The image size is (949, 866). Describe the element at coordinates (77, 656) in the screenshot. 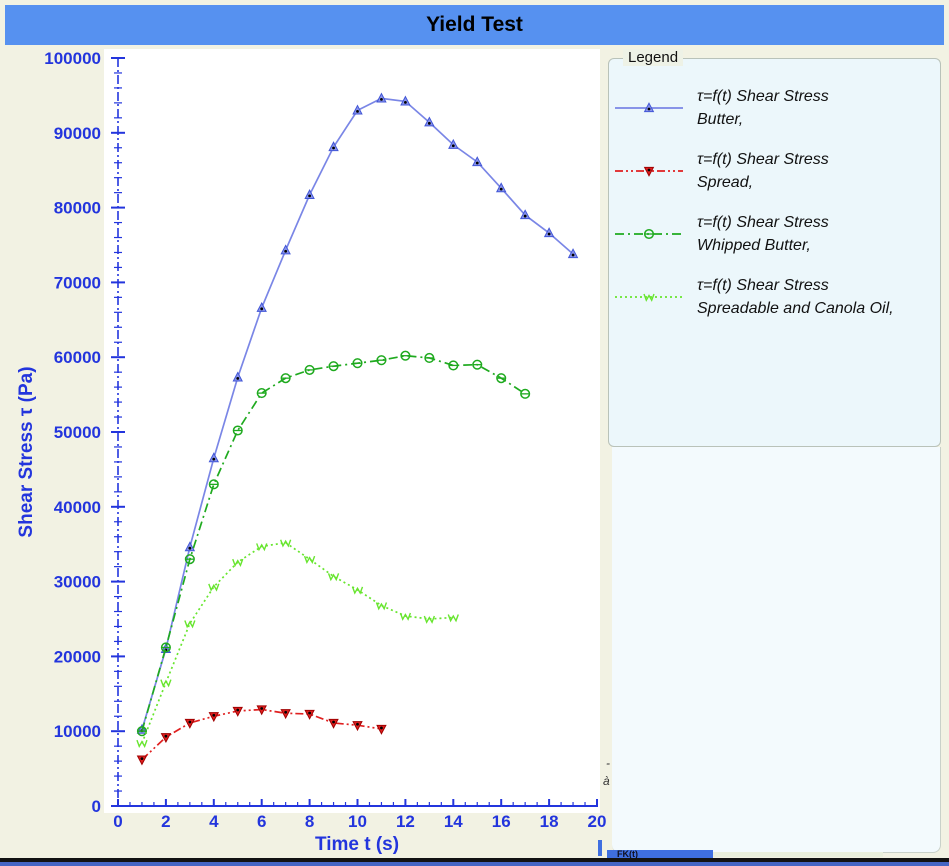

I see `svg-text: 20000` at that location.